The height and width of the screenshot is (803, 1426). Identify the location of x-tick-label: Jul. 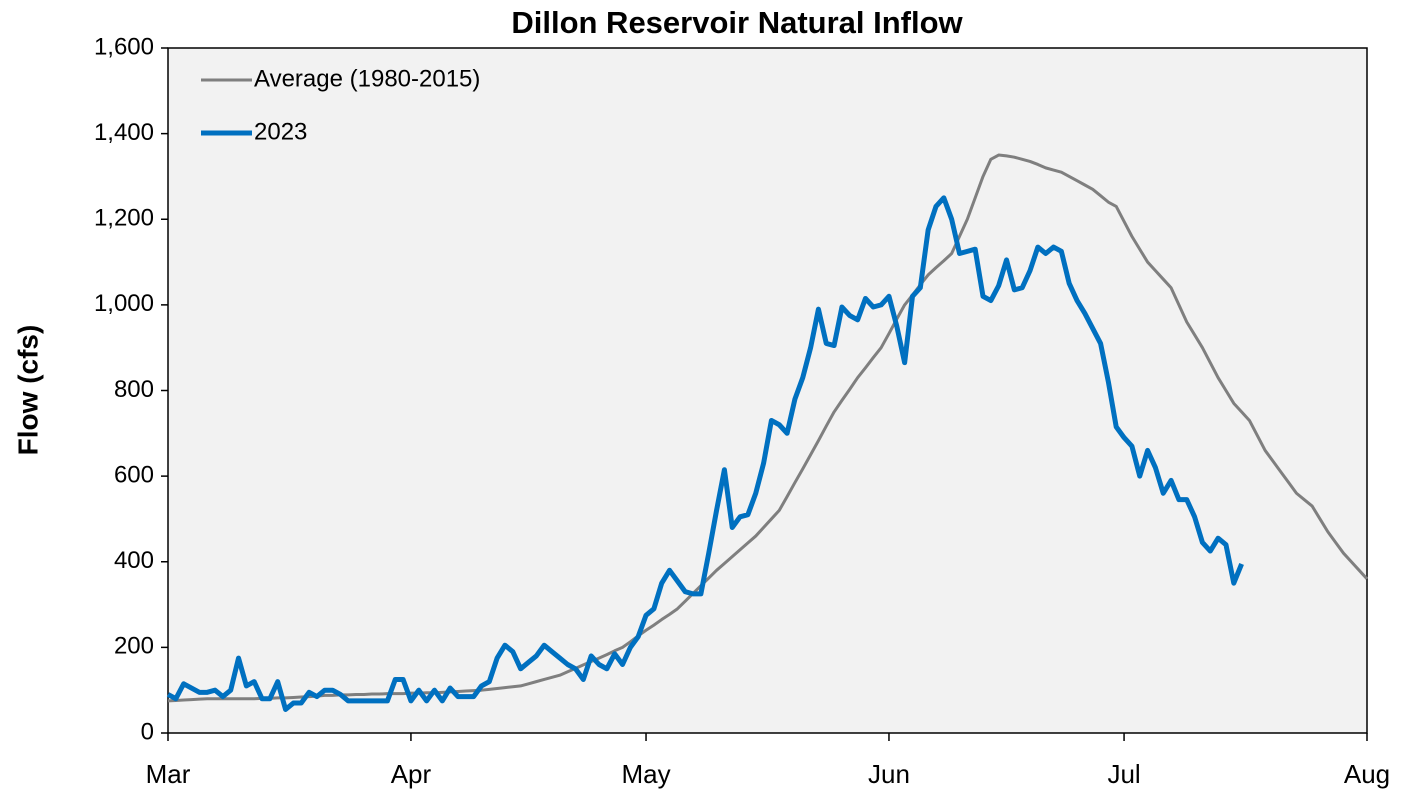
(1123, 774).